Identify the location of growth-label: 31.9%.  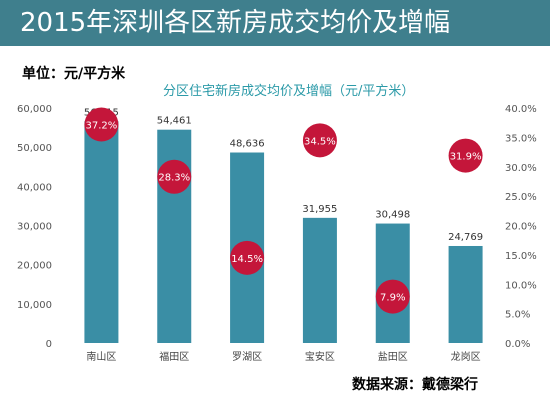
(466, 157).